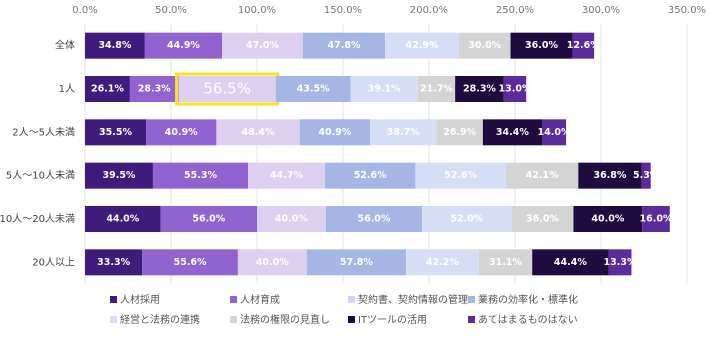  I want to click on y-tick-label: 10人～20人未満, so click(37, 219).